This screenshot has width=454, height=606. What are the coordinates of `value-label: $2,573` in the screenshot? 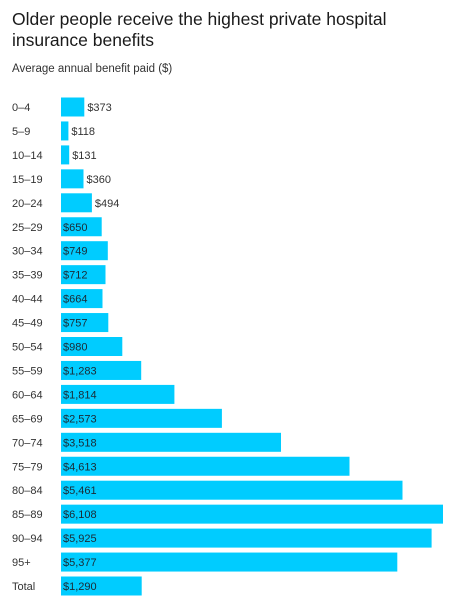 It's located at (80, 419).